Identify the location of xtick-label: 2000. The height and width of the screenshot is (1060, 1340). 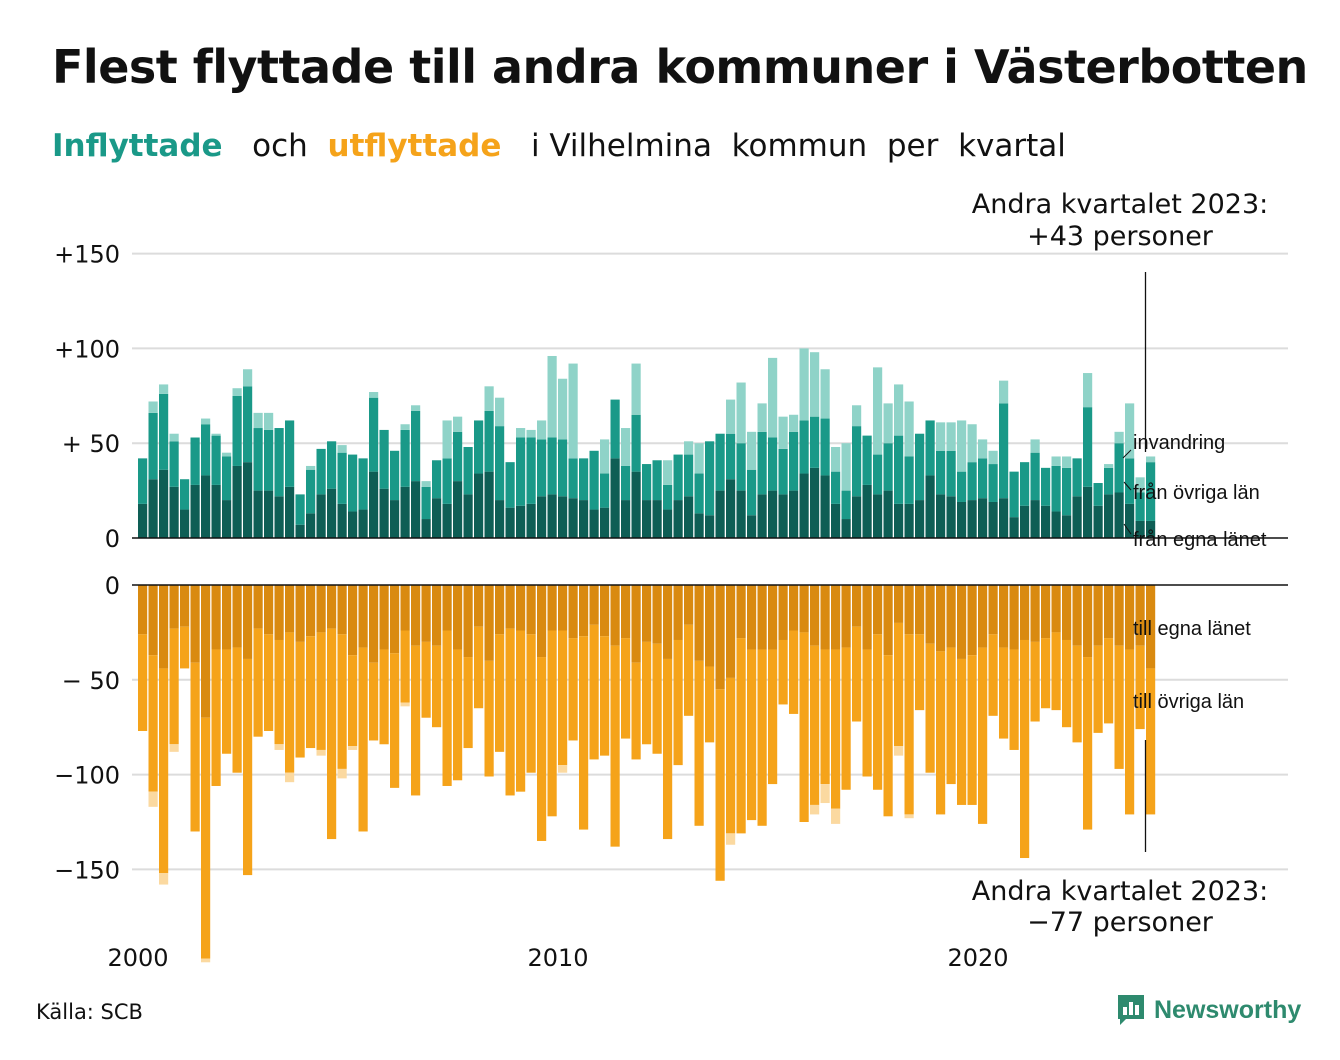
(137, 958).